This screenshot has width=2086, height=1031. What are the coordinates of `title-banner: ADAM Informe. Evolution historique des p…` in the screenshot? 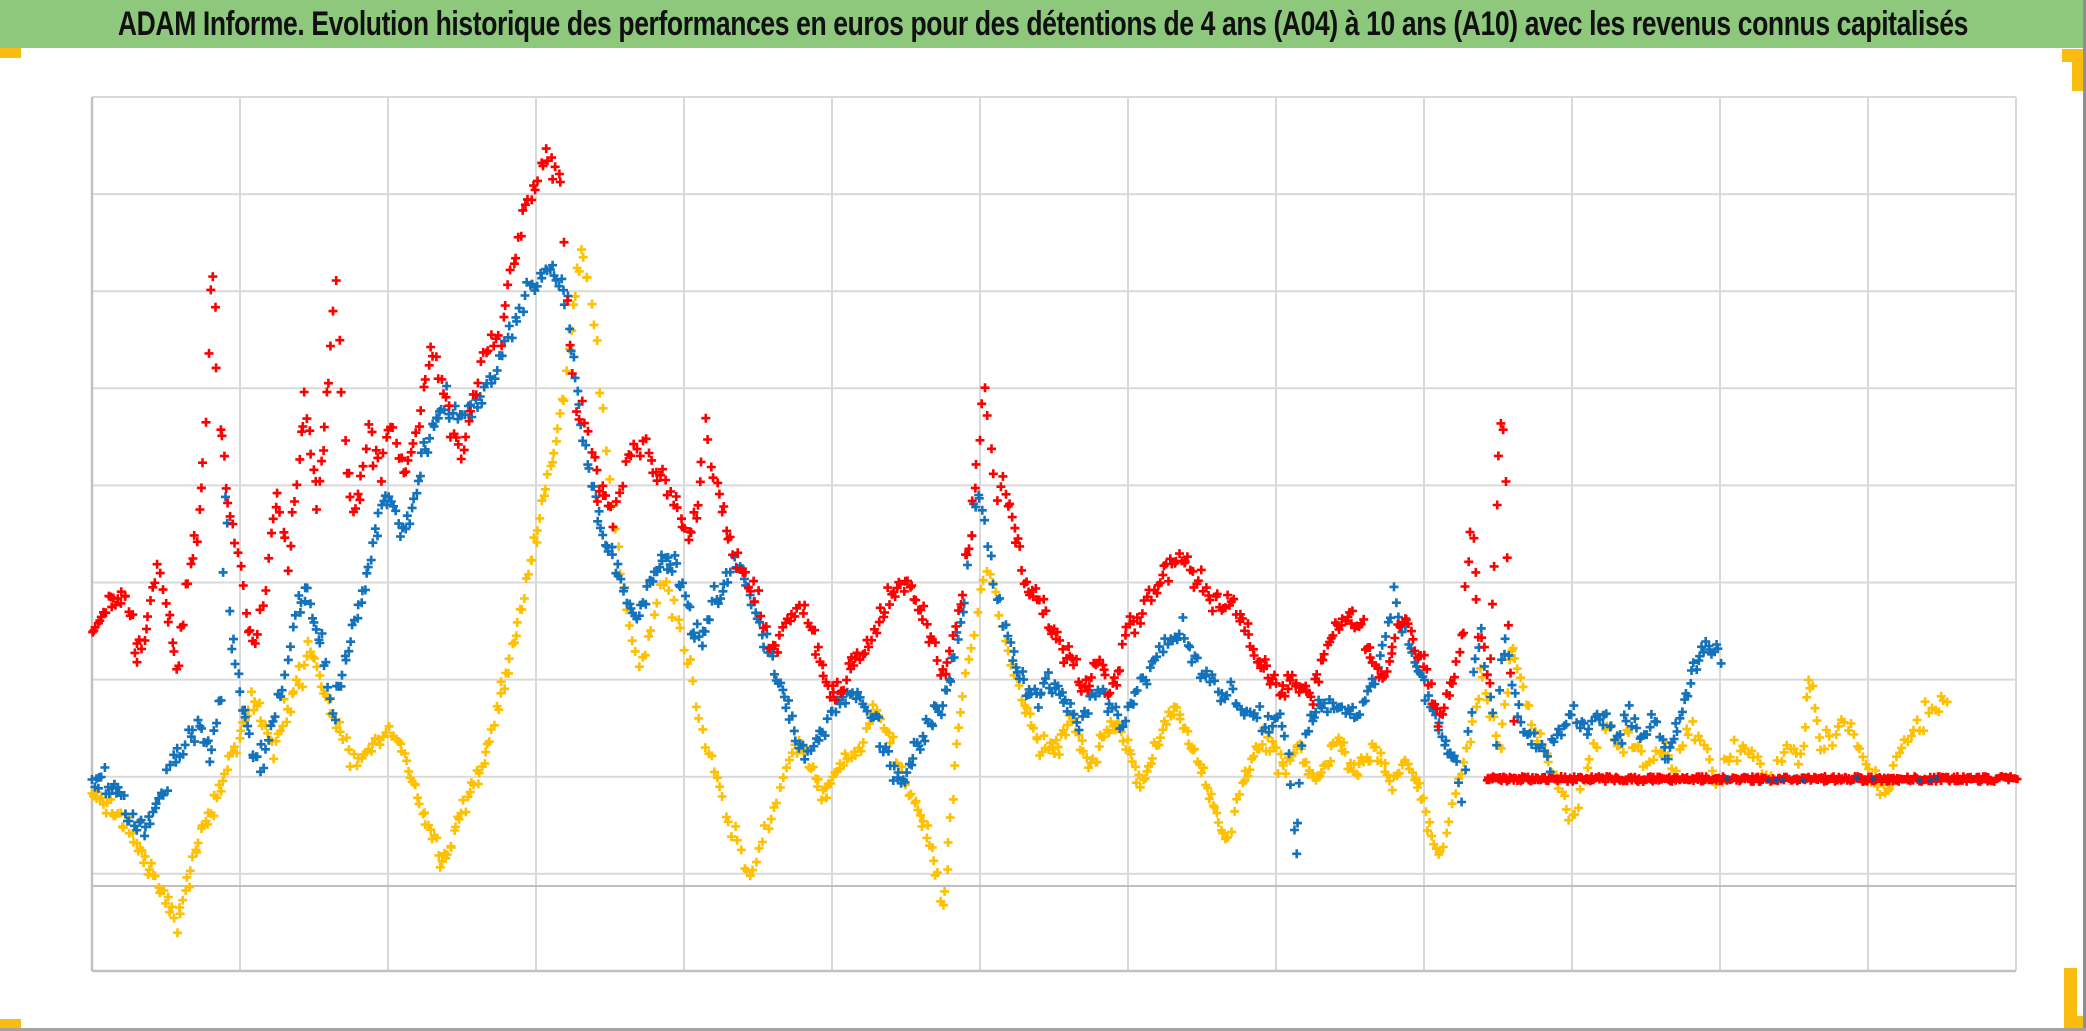 It's located at (1043, 24).